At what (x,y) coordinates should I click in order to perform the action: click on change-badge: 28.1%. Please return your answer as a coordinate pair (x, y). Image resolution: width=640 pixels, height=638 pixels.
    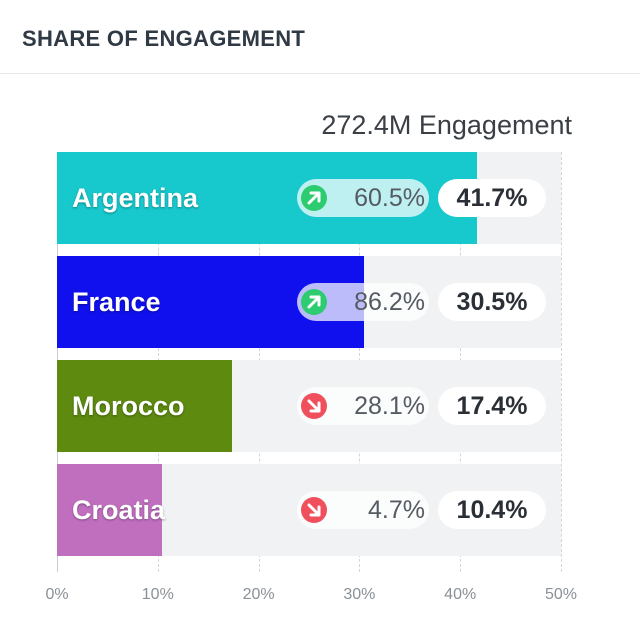
    Looking at the image, I should click on (363, 406).